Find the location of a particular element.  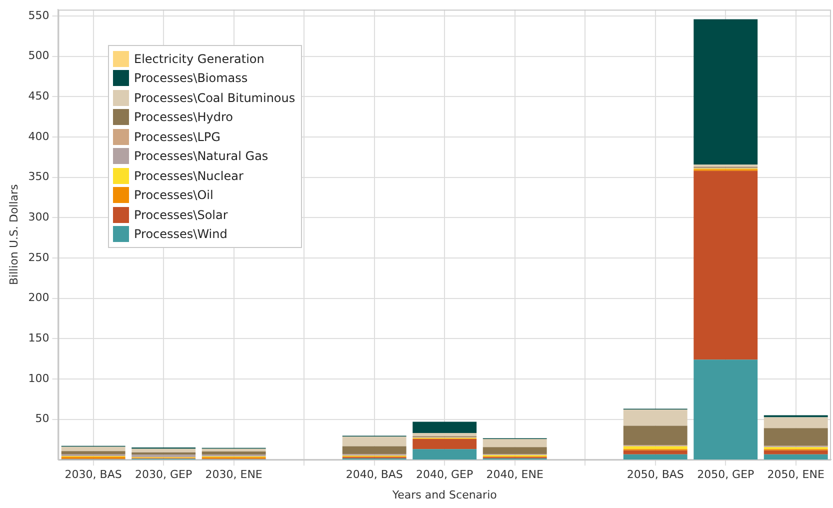

x-tick-label: 2040, GEP is located at coordinates (445, 475).